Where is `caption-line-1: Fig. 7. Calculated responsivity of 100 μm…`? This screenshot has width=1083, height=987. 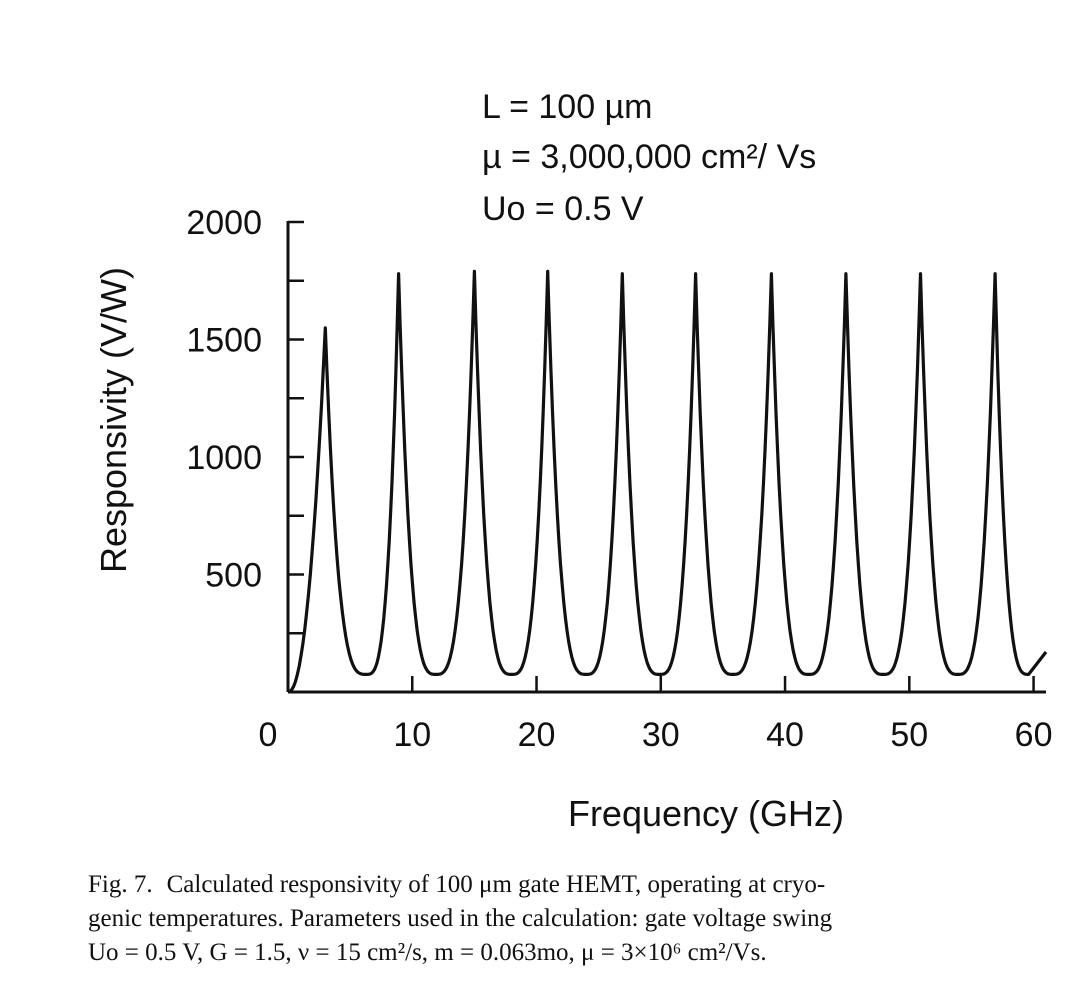 caption-line-1: Fig. 7. Calculated responsivity of 100 μm… is located at coordinates (568, 885).